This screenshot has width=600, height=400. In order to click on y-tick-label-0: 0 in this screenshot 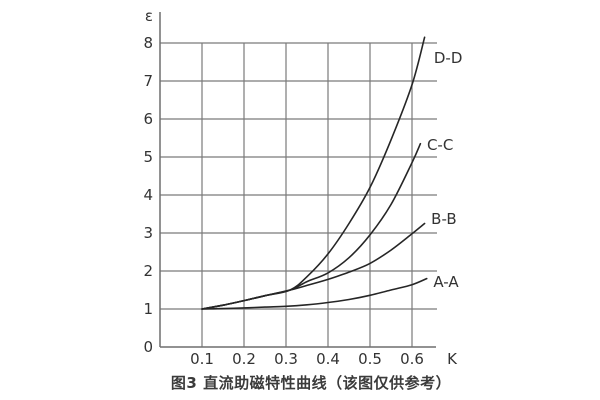, I will do `click(148, 347)`.